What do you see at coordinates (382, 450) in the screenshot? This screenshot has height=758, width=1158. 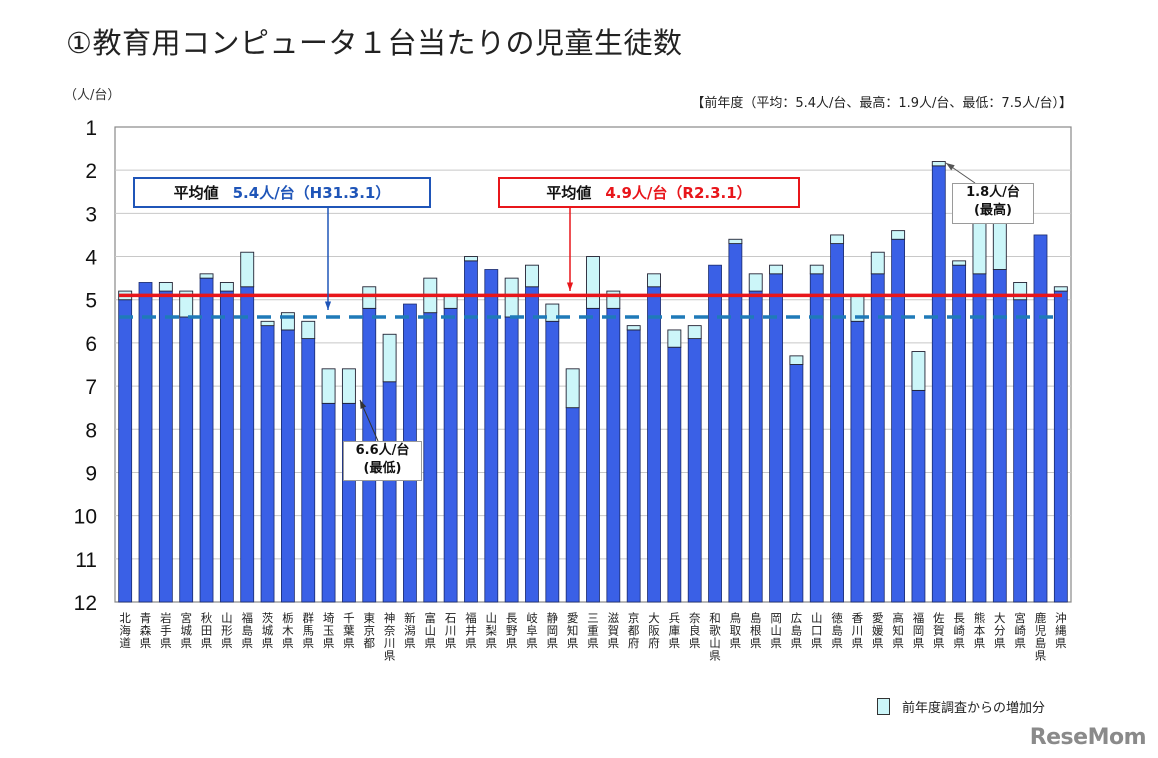 I see `min-value: 6.6人/台` at bounding box center [382, 450].